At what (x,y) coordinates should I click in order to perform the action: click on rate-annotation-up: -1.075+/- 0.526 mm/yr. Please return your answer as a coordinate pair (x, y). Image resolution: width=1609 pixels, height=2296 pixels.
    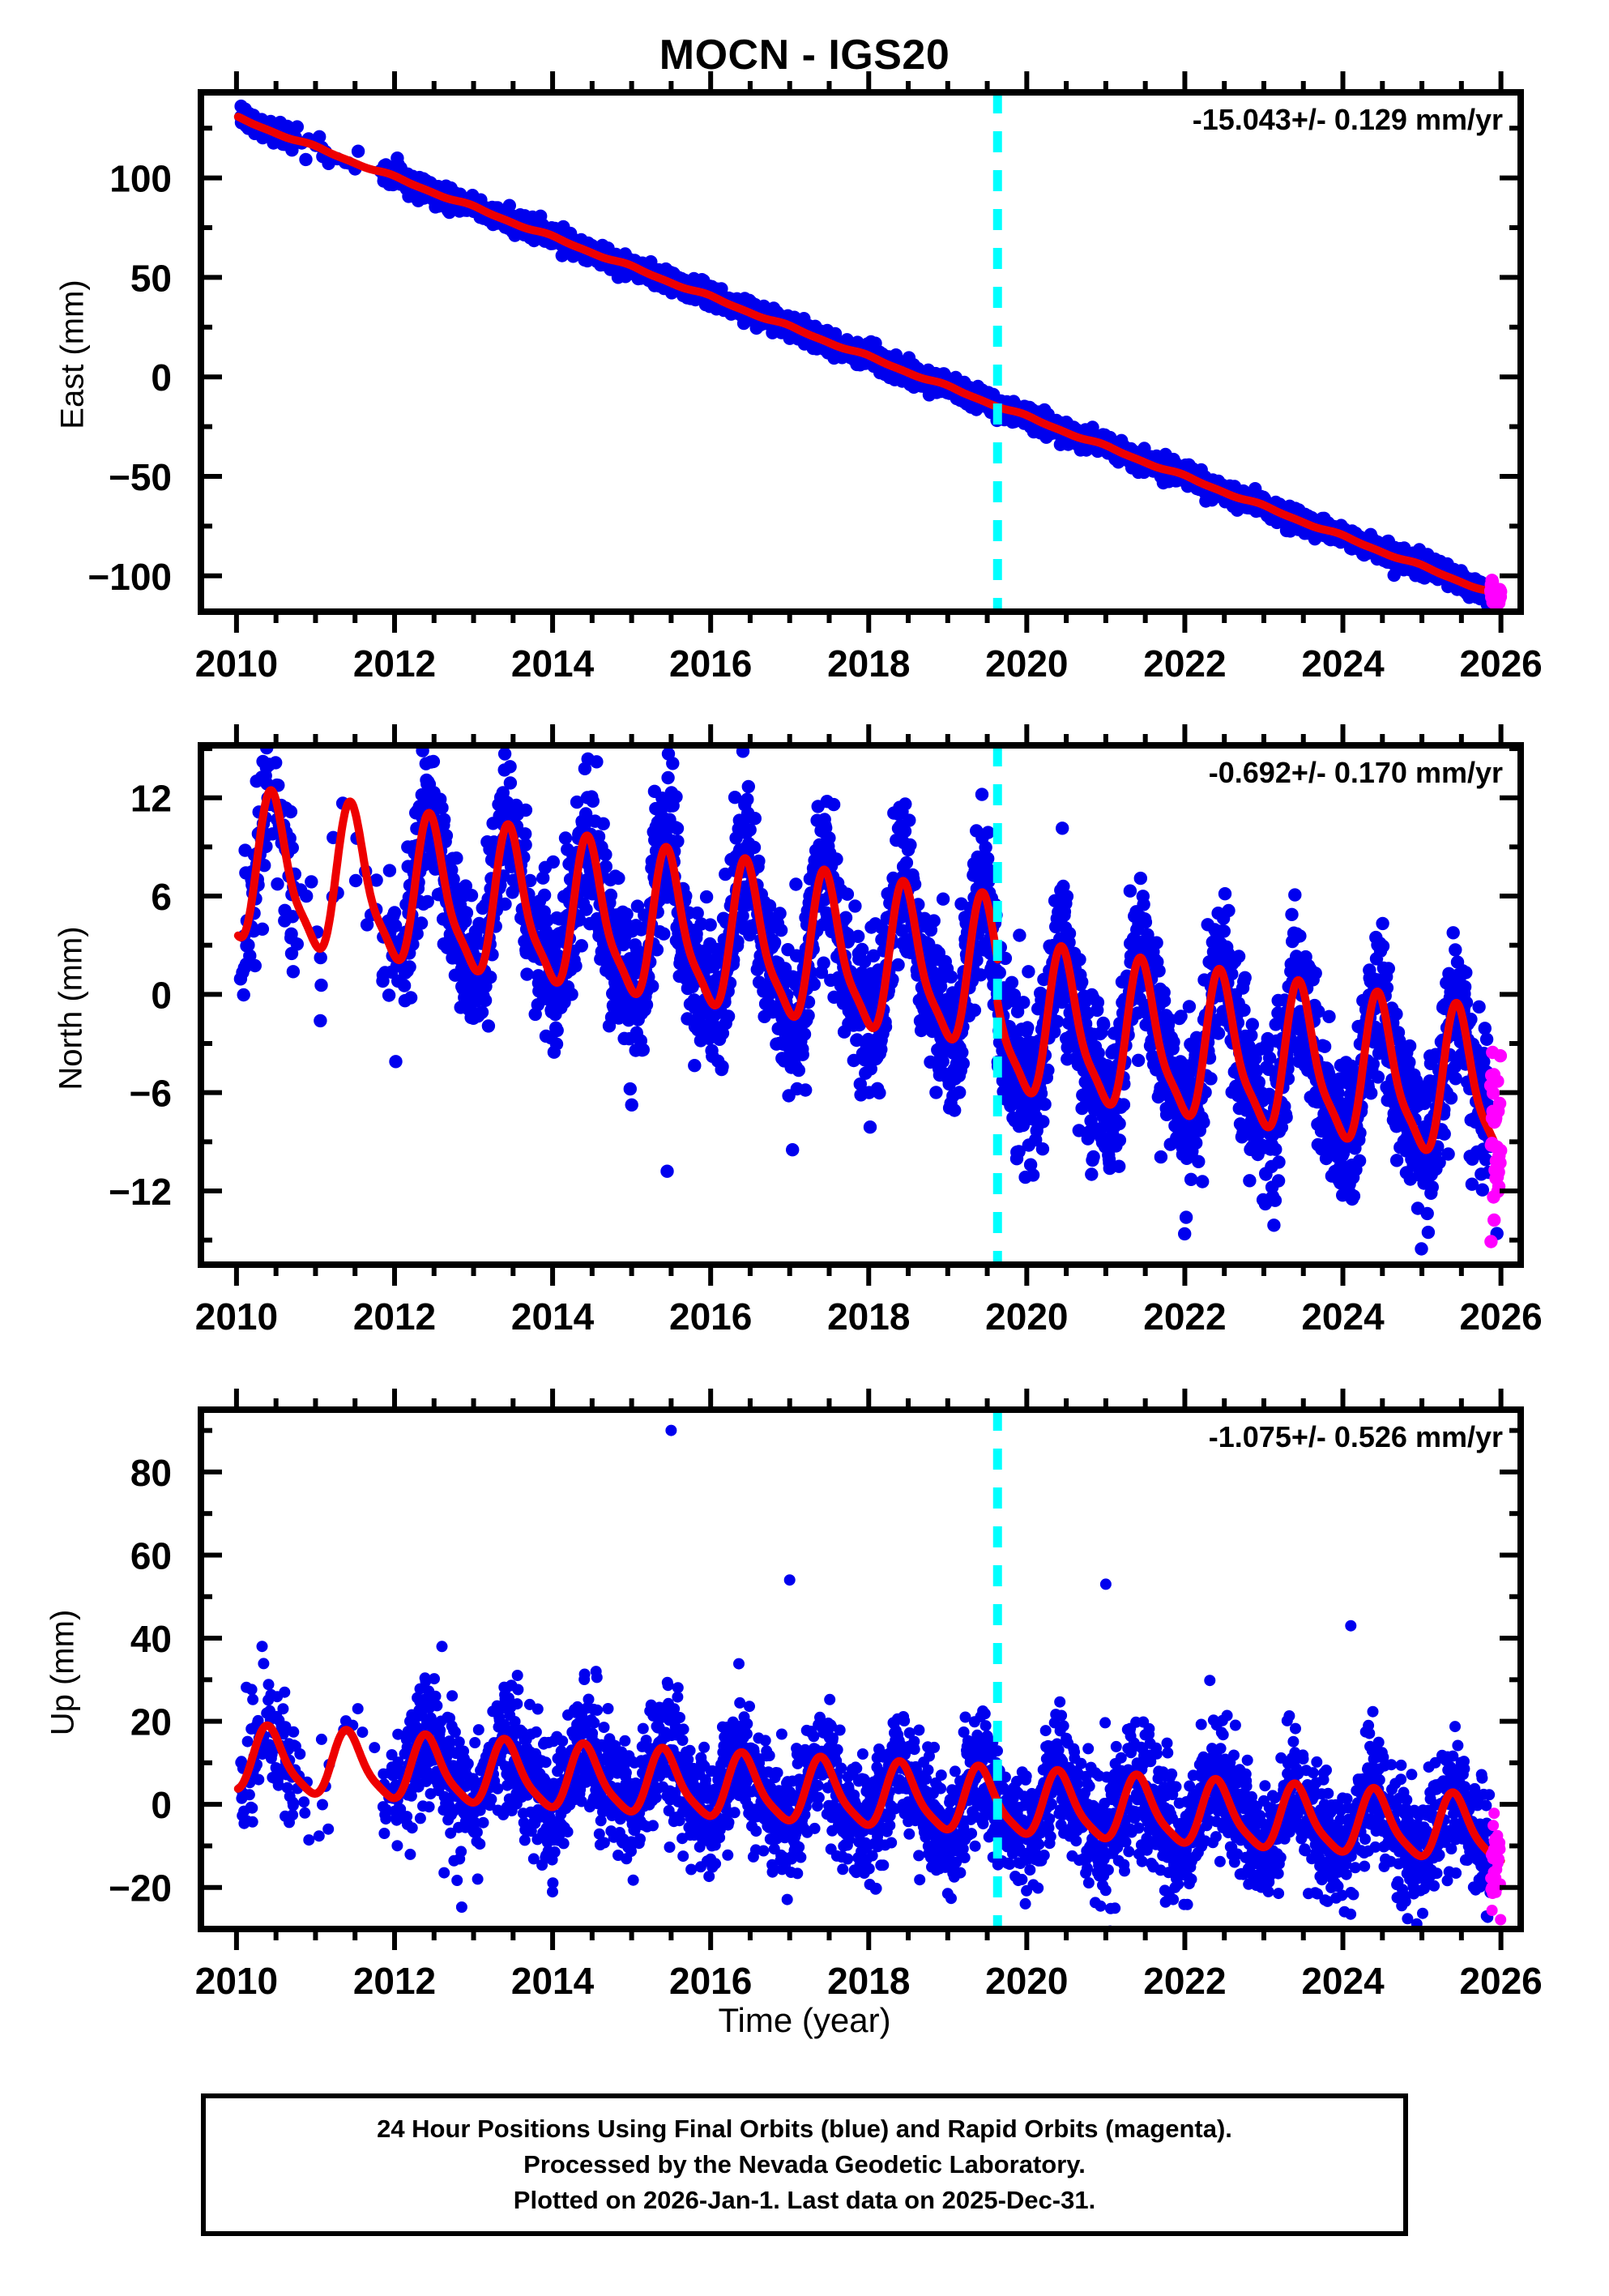
    Looking at the image, I should click on (1356, 1437).